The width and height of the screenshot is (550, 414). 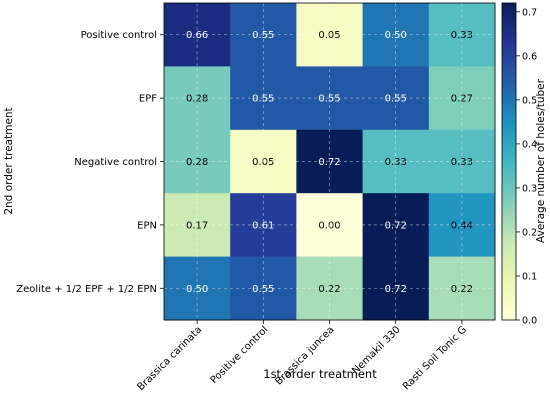 I want to click on cell-value-label: 0.50, so click(x=197, y=289).